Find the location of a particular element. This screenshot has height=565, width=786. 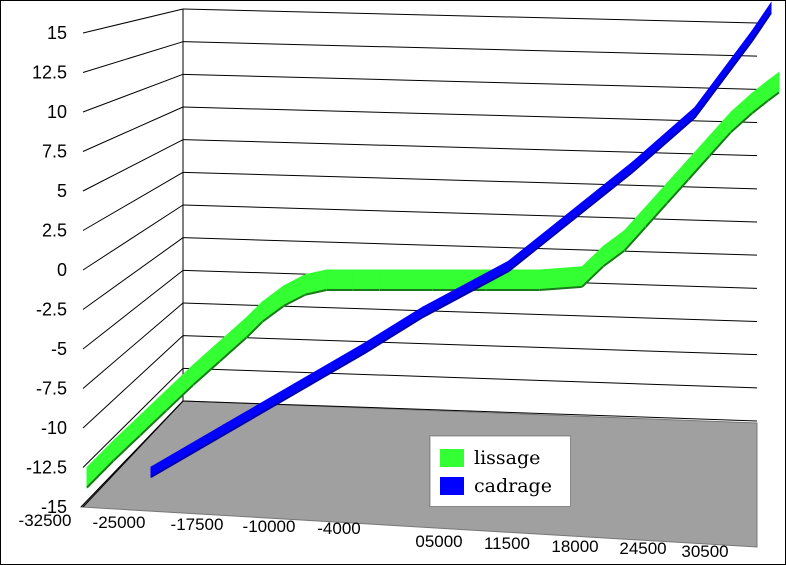

legend-label-cadrage: cadrage is located at coordinates (513, 486).